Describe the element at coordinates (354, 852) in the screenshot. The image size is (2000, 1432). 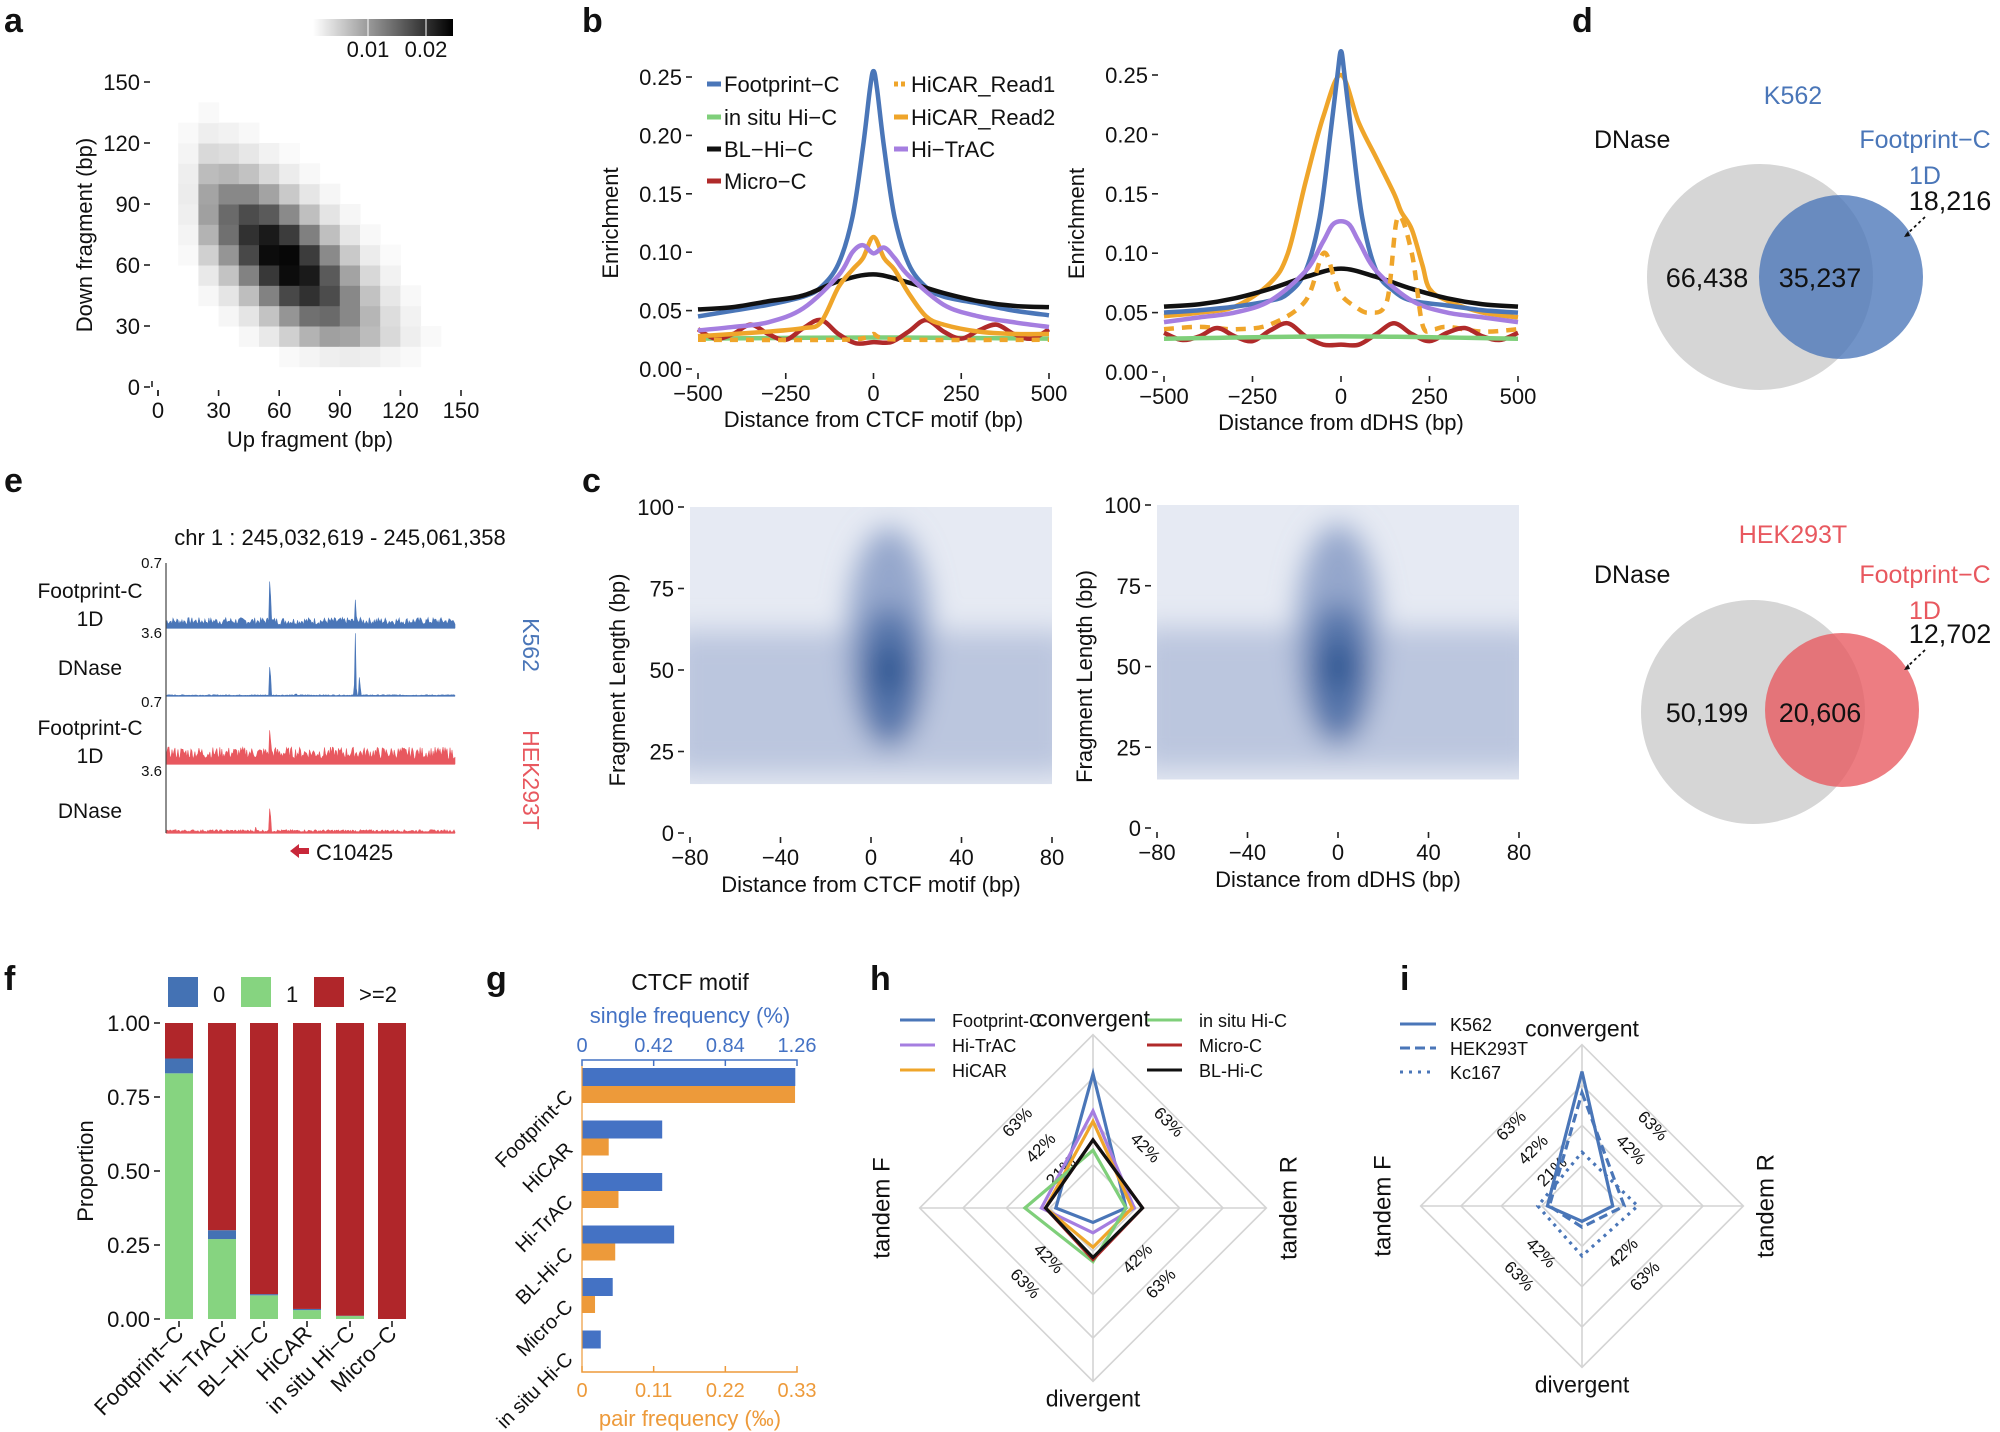
I see `gene-name: C10425` at that location.